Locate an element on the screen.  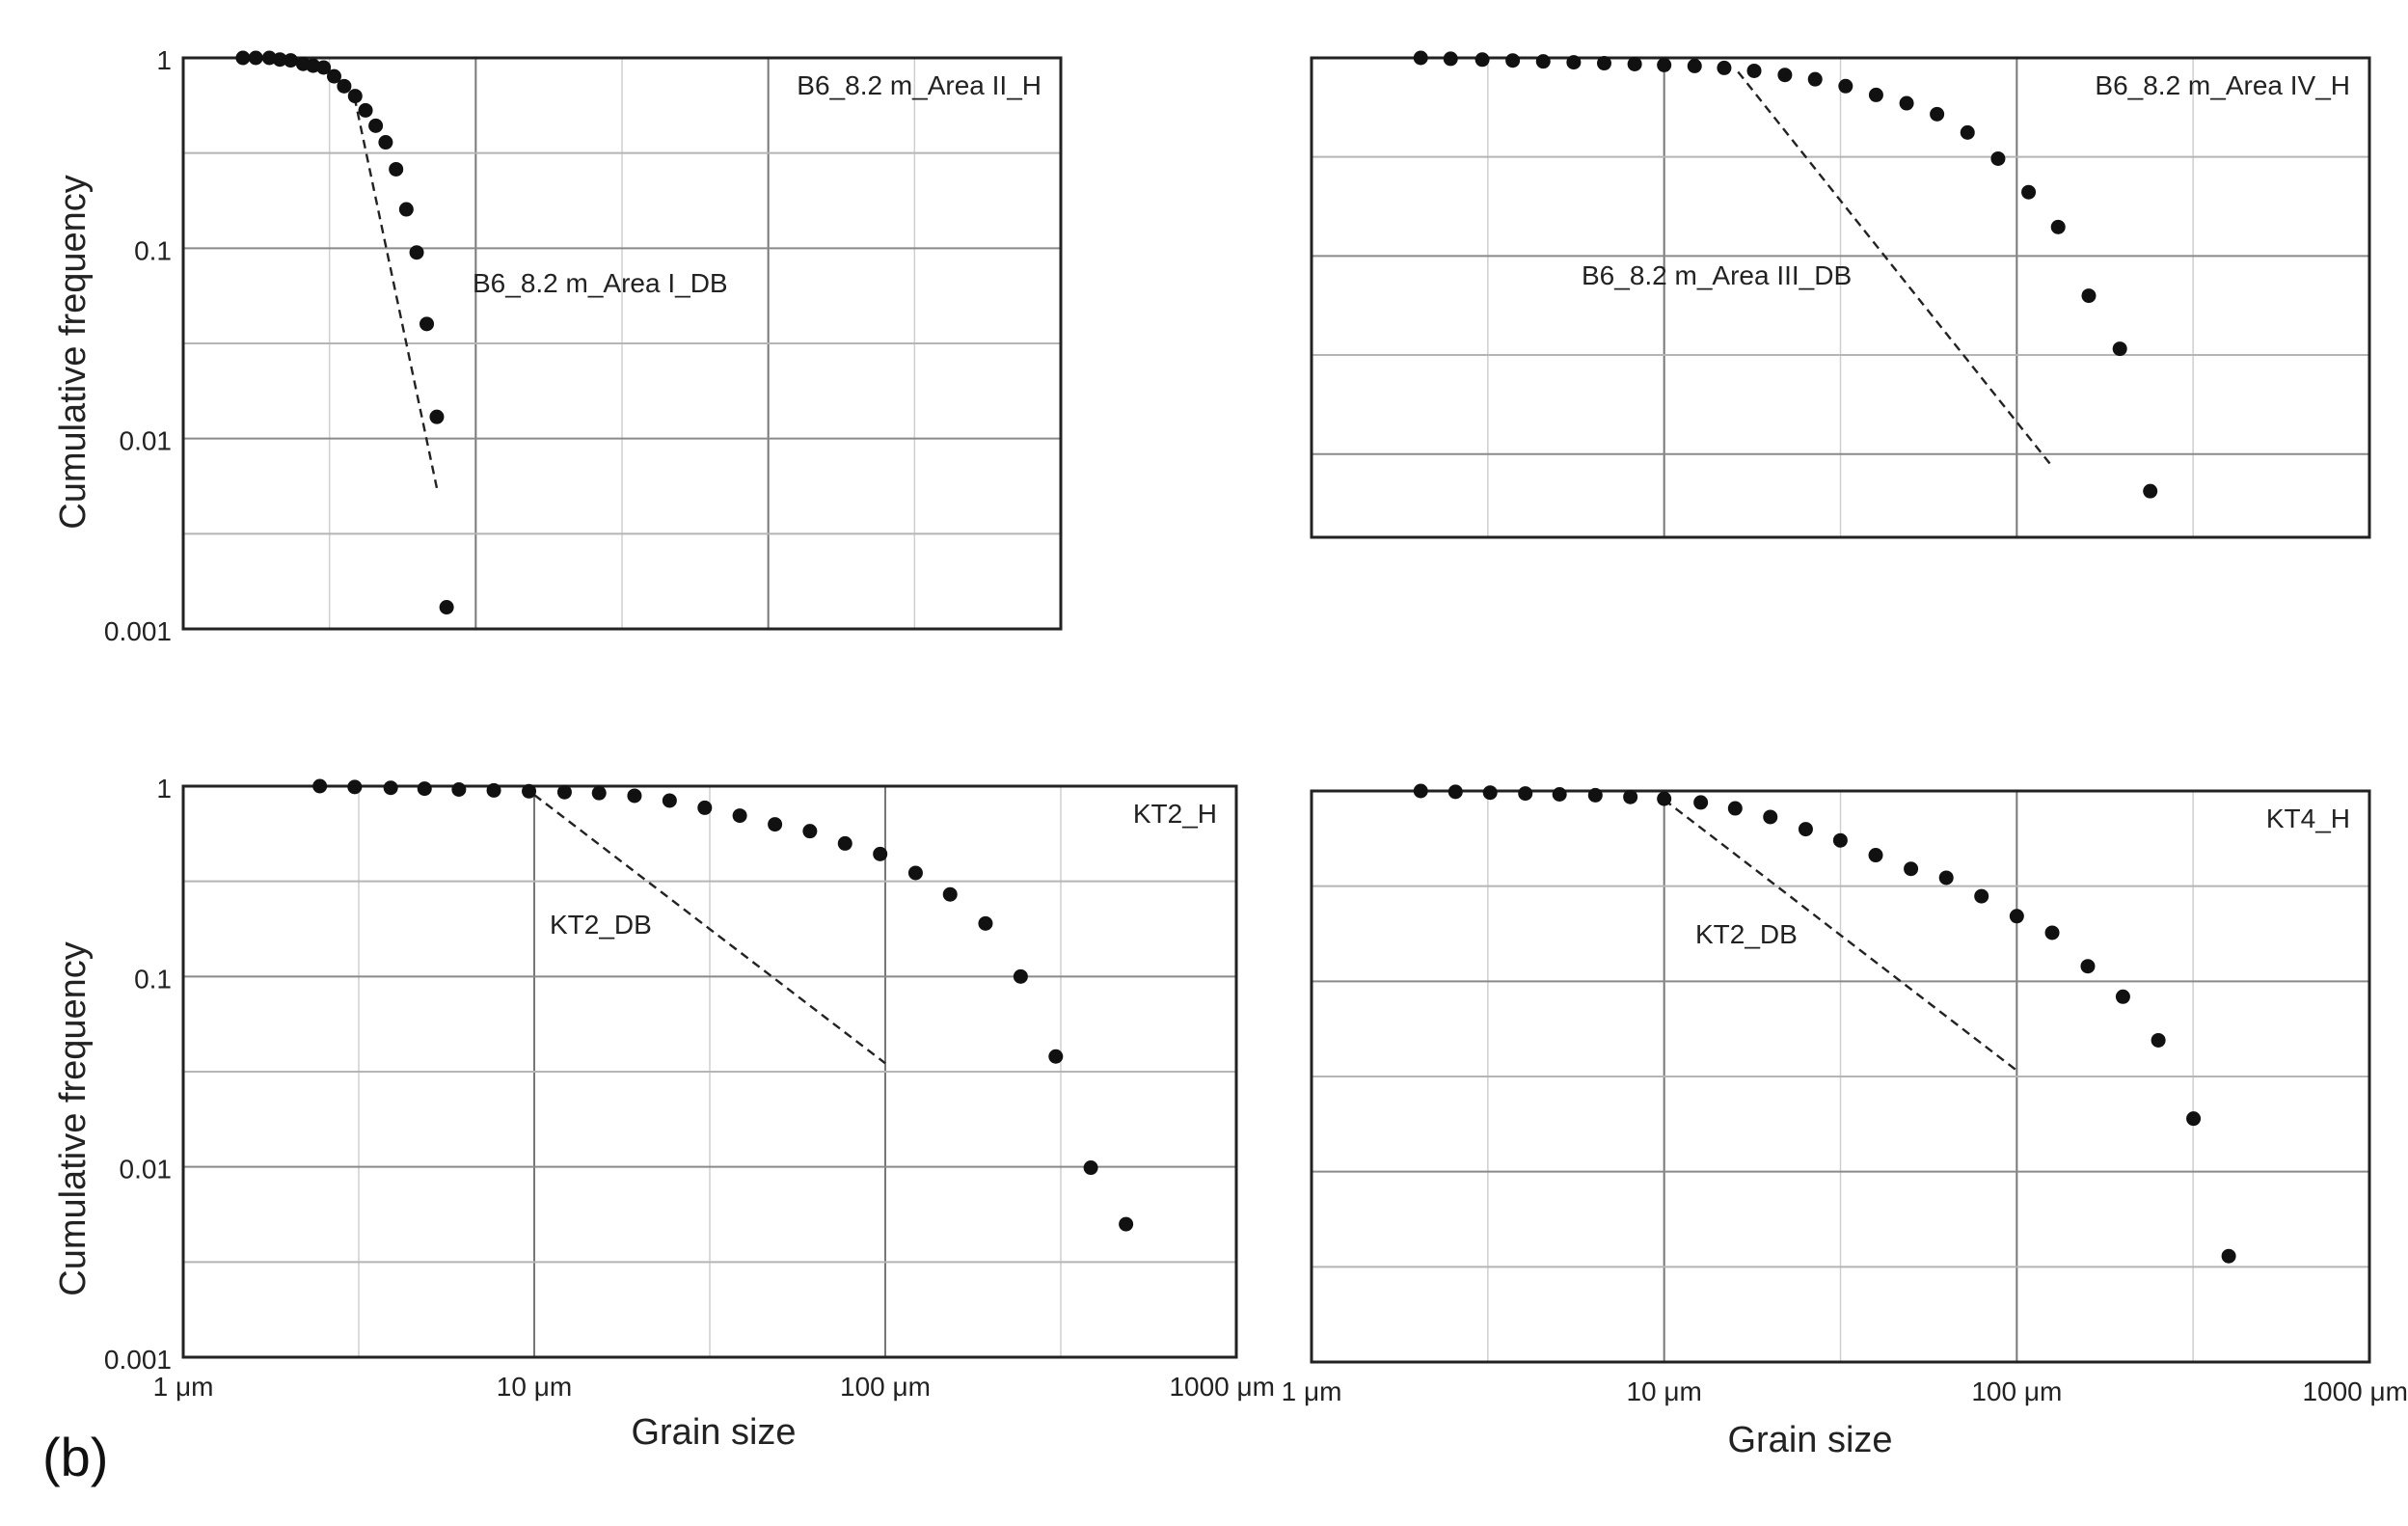
top-left-ytick-label: 0.001 is located at coordinates (138, 631).